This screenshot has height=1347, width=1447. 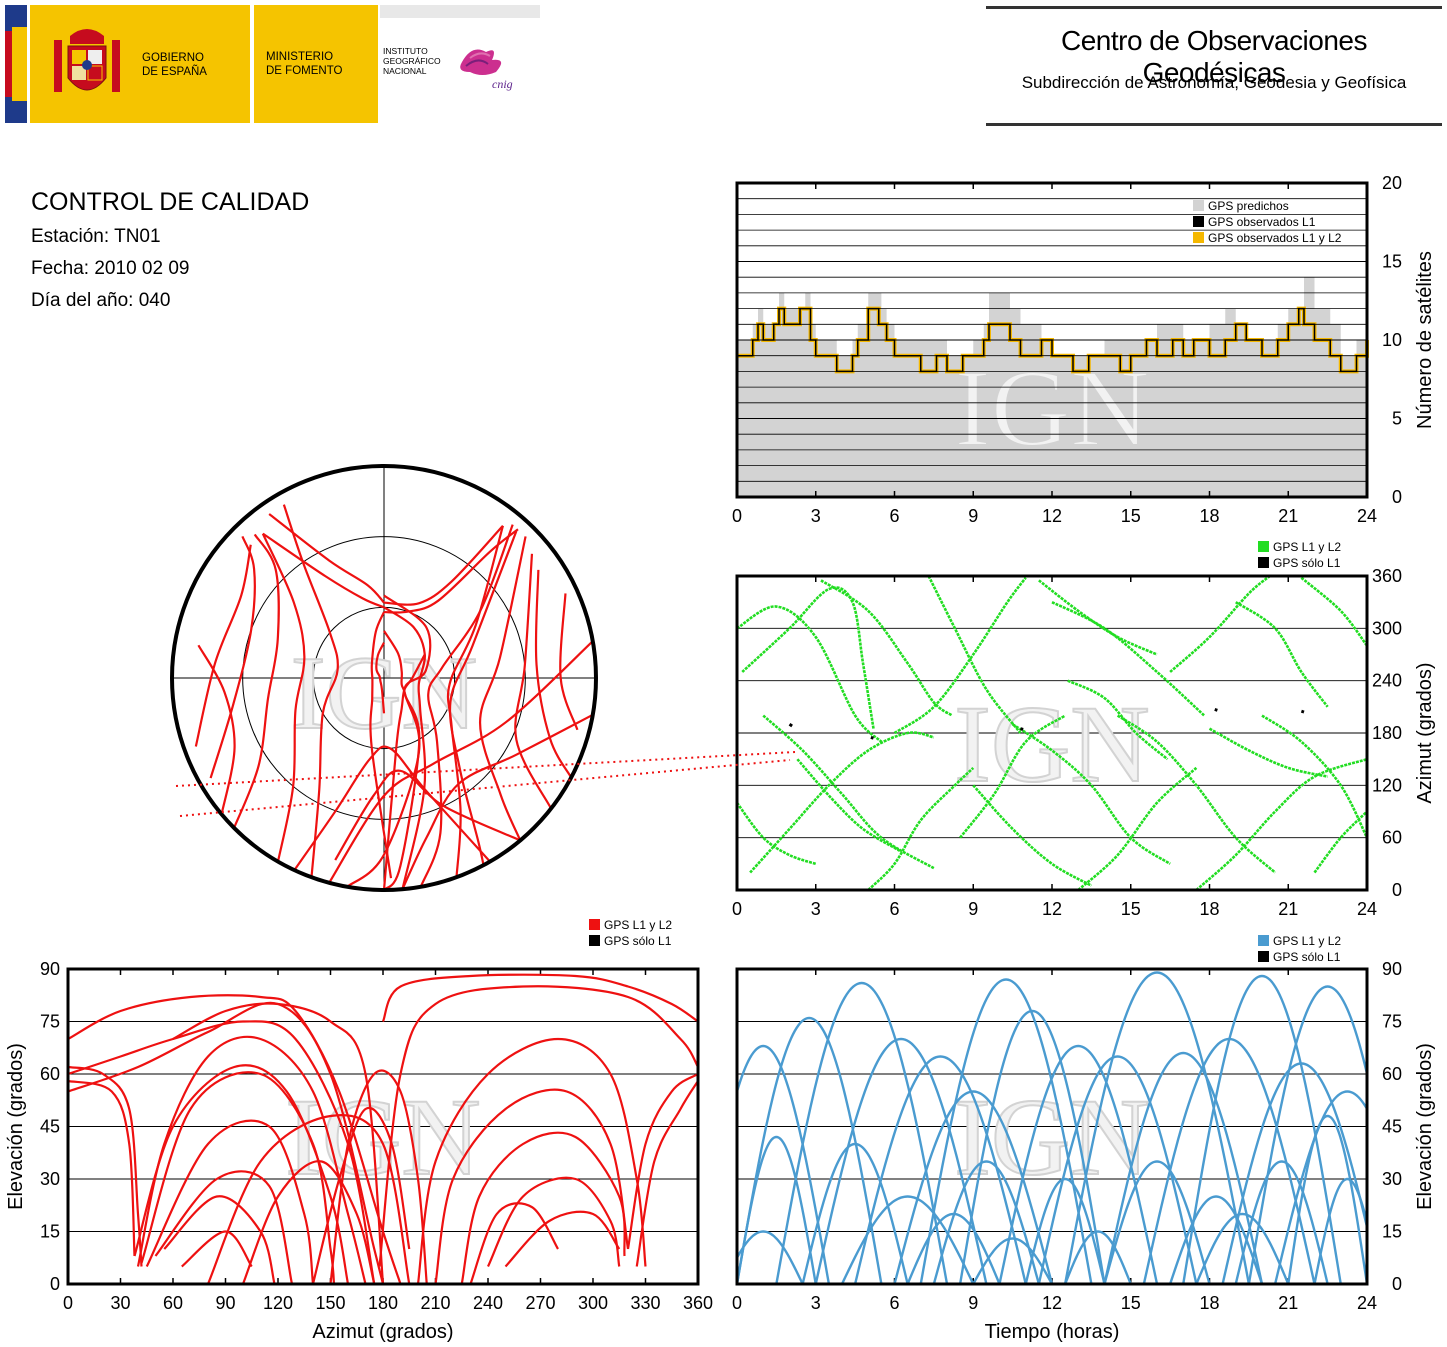 What do you see at coordinates (894, 1303) in the screenshot?
I see `elevation_time-xtick-label: 6` at bounding box center [894, 1303].